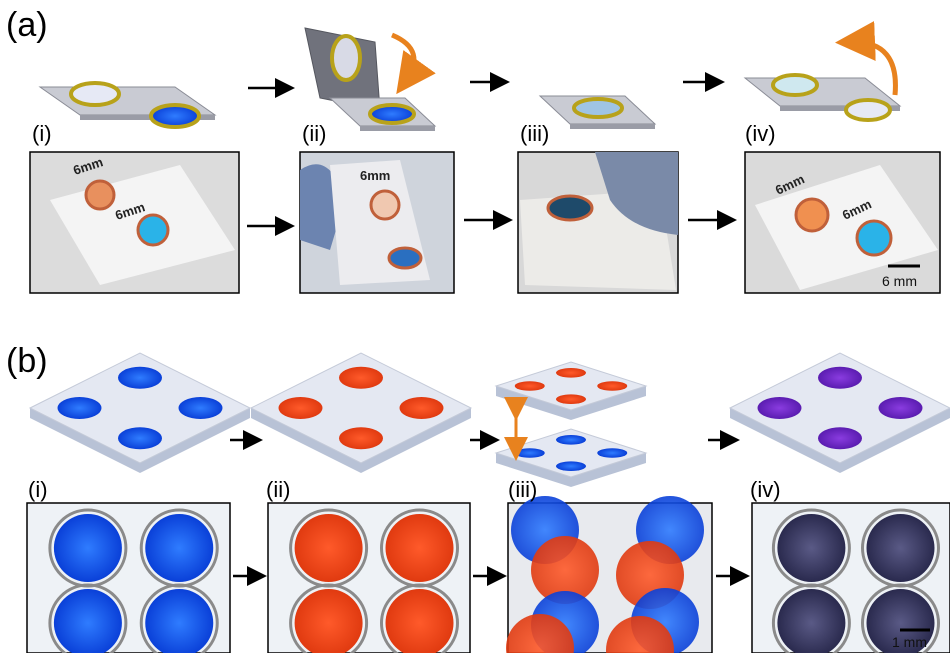  Describe the element at coordinates (636, 193) in the screenshot. I see `glove` at that location.